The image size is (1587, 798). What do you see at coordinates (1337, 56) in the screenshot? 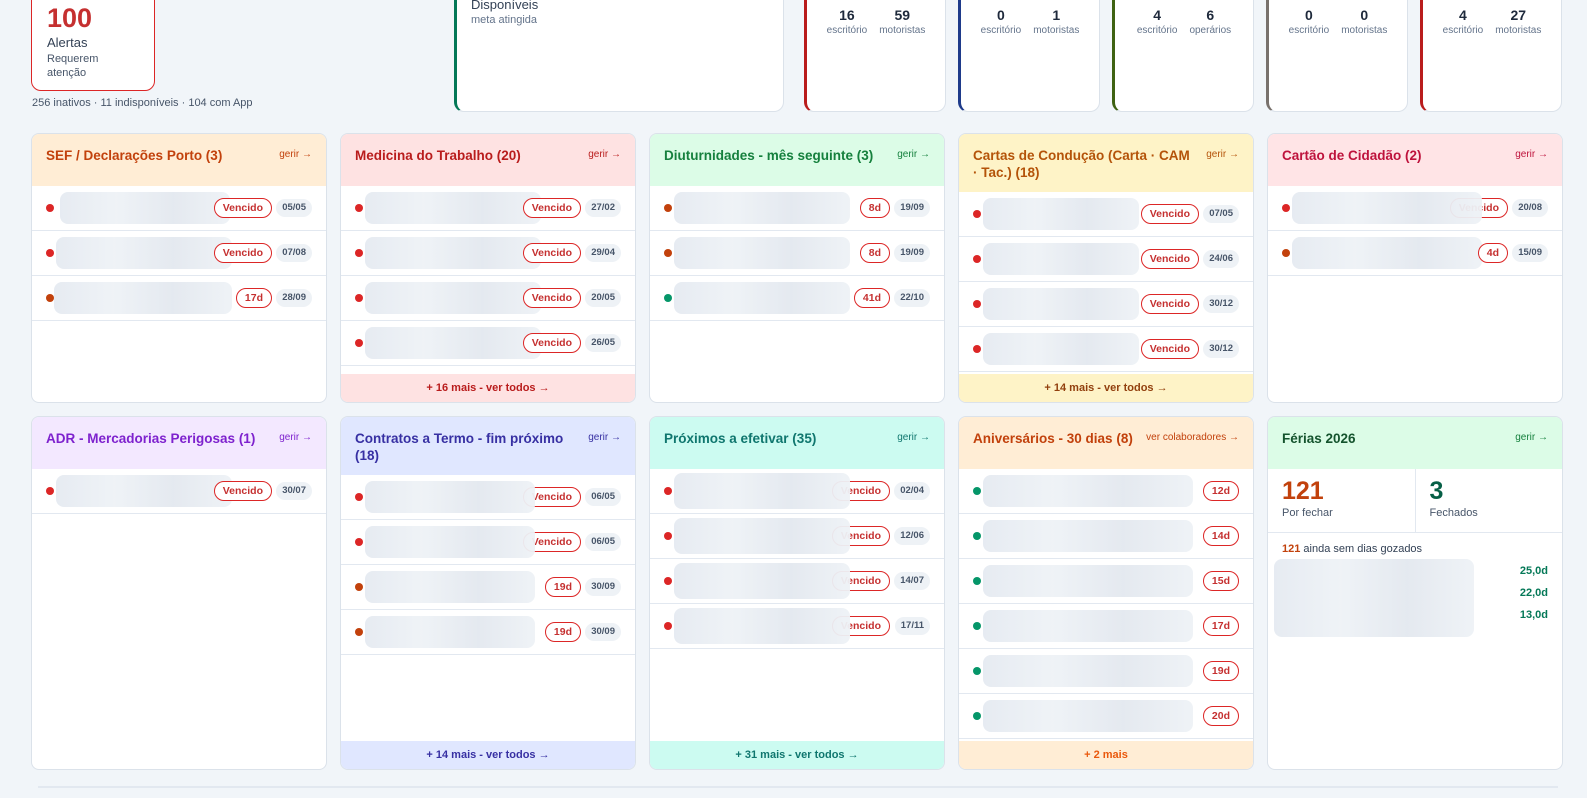
I see `department-card: 0 escritório 0 motoristas` at bounding box center [1337, 56].